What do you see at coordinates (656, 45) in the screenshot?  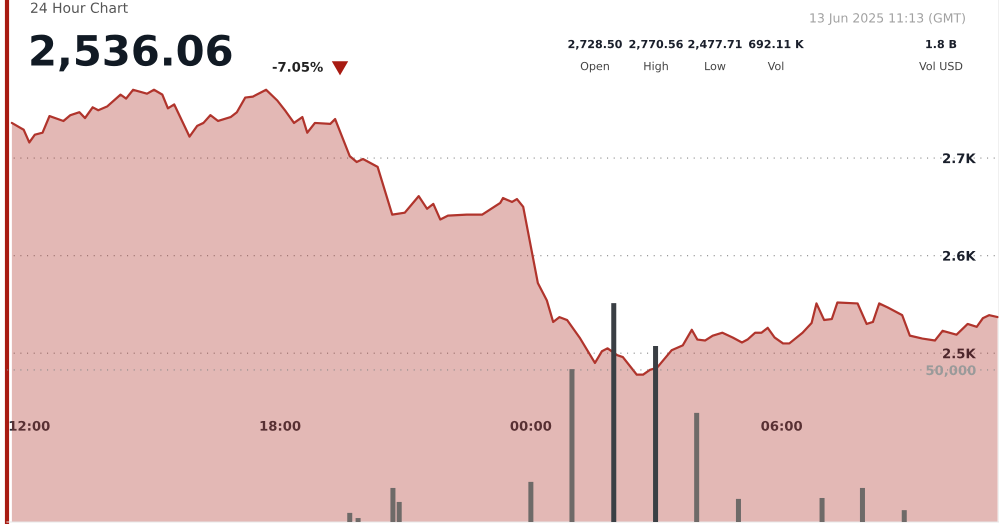 I see `annotation: 2,770.56` at bounding box center [656, 45].